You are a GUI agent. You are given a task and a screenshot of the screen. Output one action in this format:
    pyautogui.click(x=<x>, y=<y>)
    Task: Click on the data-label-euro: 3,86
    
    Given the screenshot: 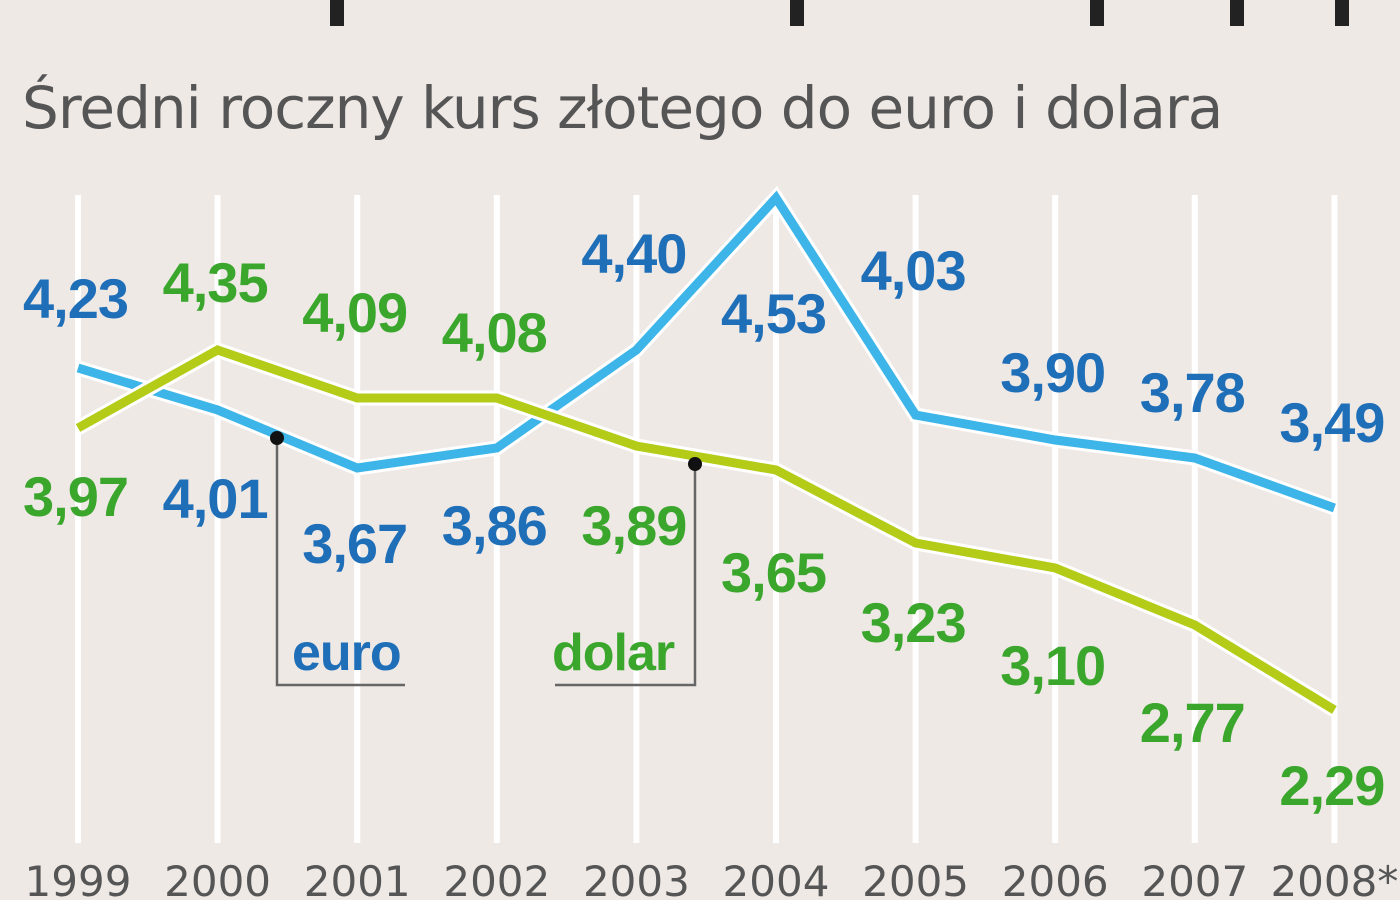 What is the action you would take?
    pyautogui.click(x=494, y=525)
    